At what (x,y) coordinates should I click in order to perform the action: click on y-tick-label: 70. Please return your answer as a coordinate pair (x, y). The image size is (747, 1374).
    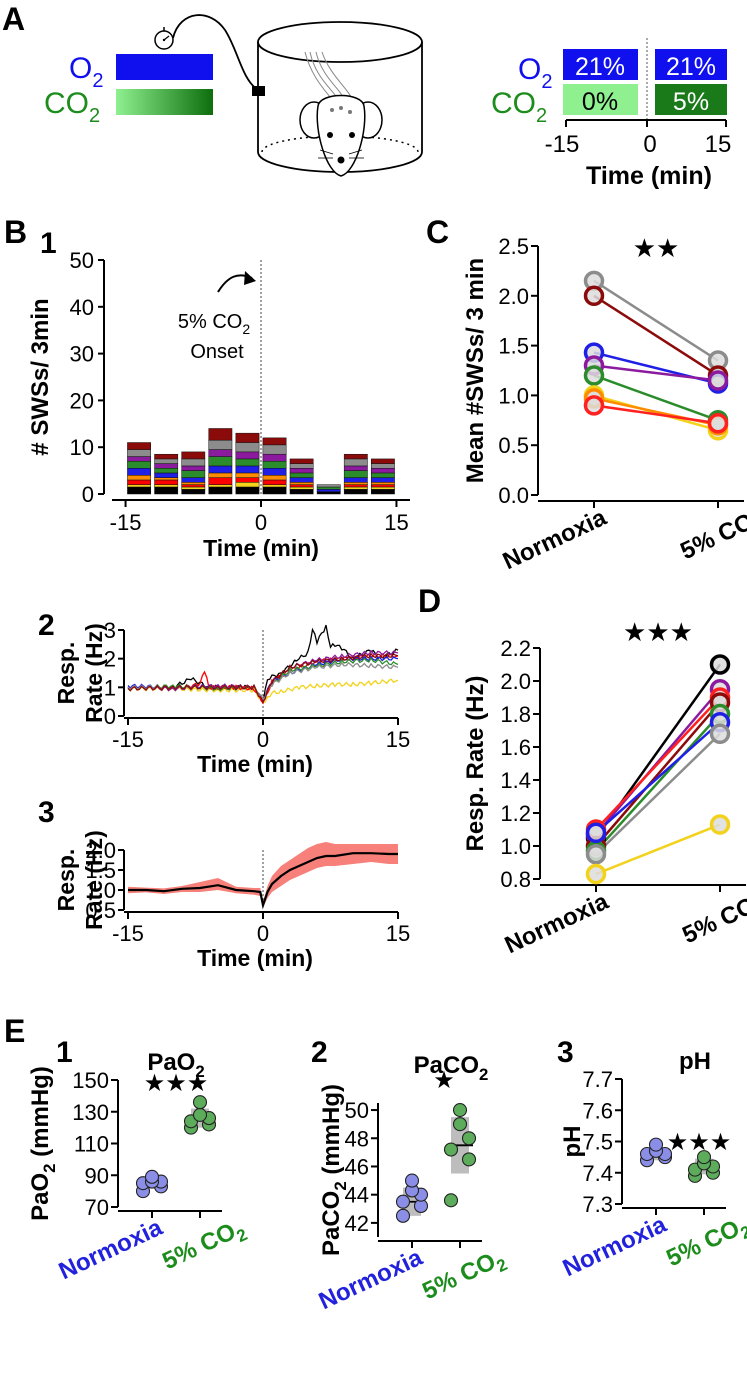
    Looking at the image, I should click on (97, 1207).